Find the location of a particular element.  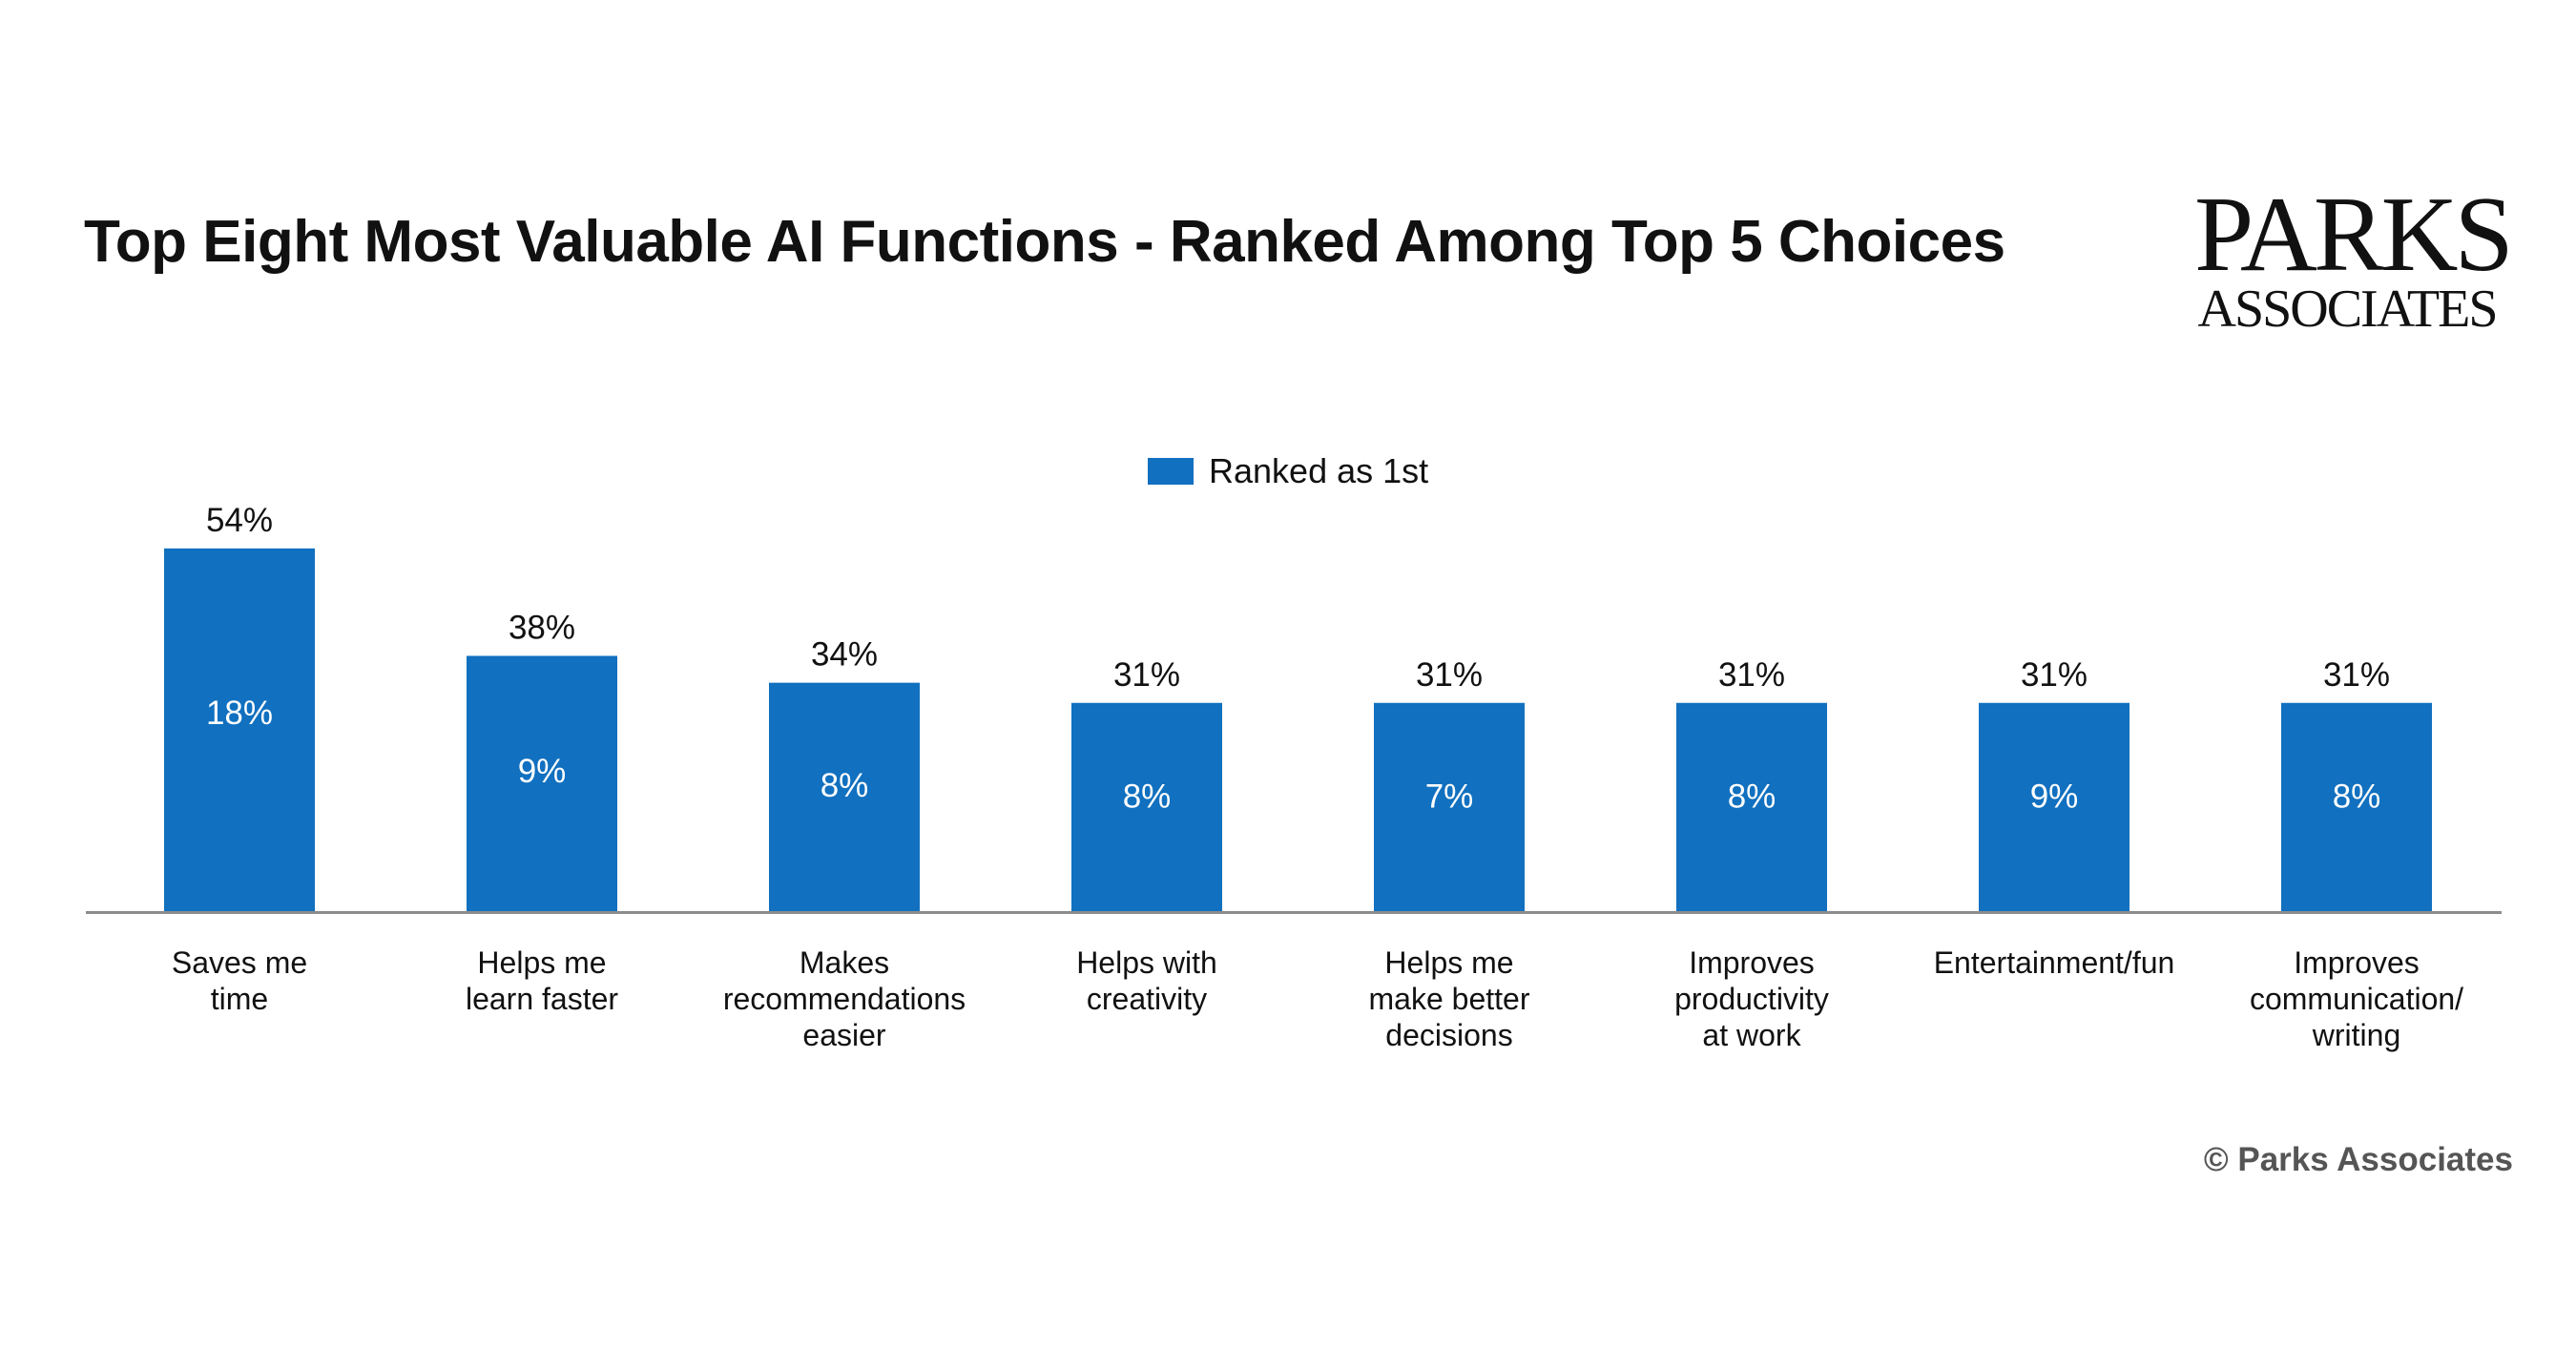

category-label: Entertainment/fun is located at coordinates (2054, 962).